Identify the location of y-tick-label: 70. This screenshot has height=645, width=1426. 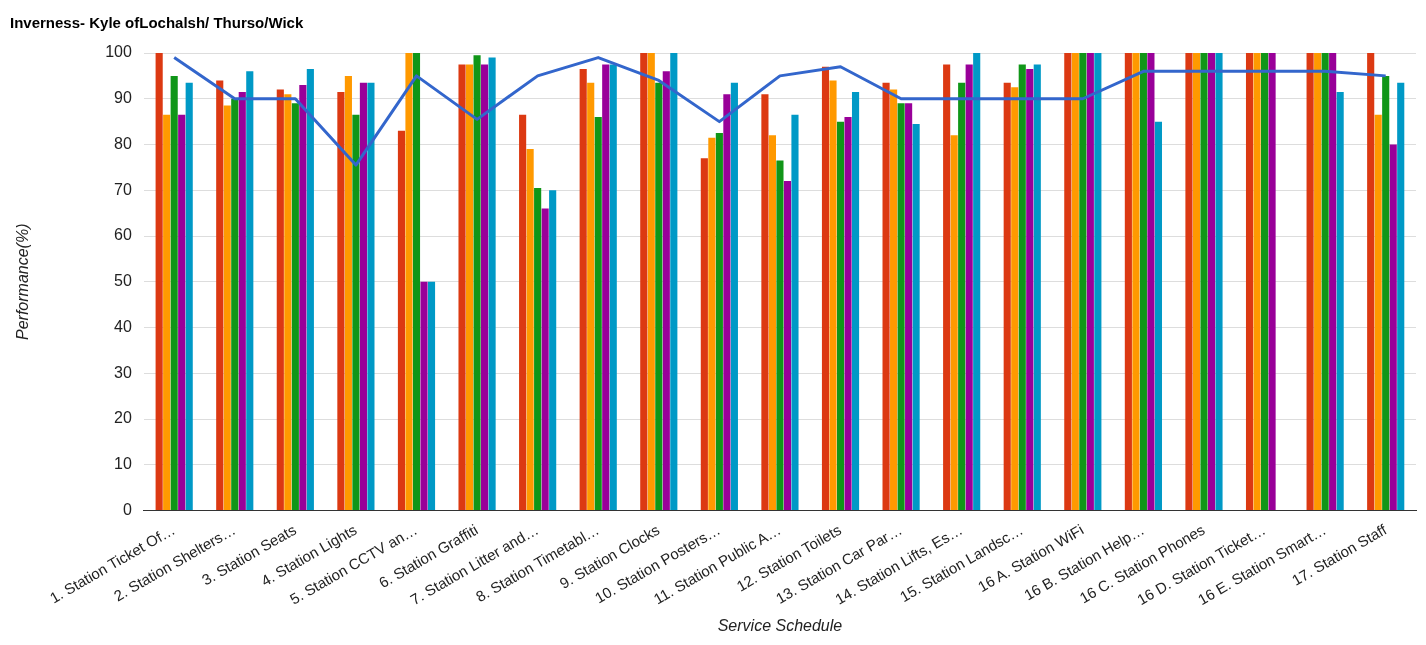
(123, 189).